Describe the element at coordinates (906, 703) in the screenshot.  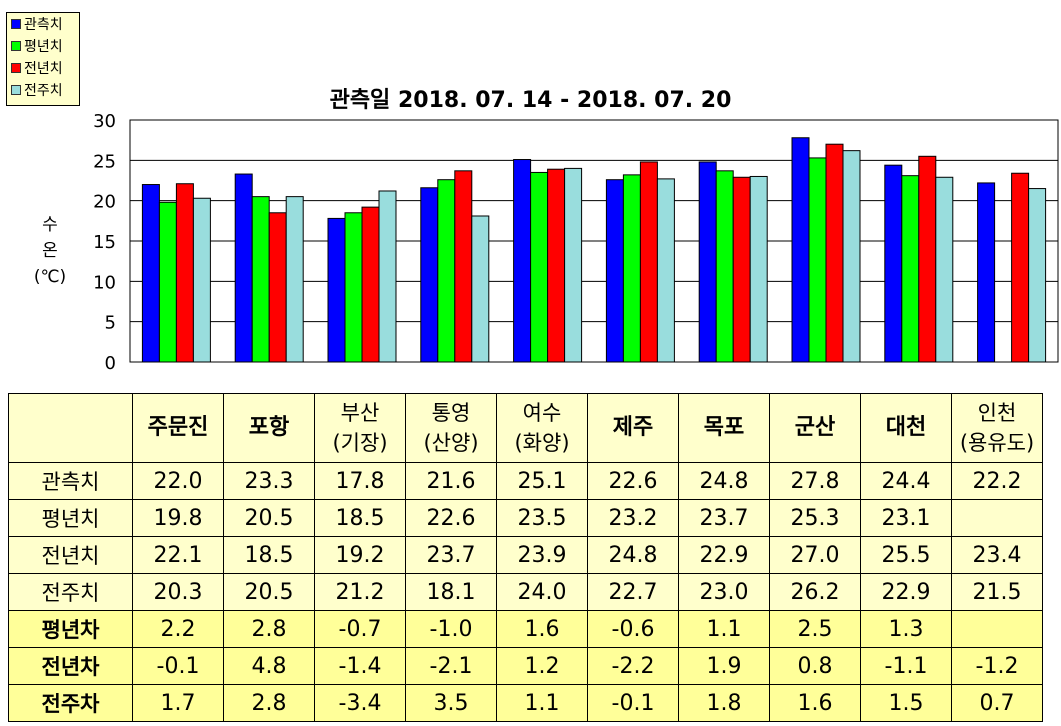
I see `table-cell: 1.5` at that location.